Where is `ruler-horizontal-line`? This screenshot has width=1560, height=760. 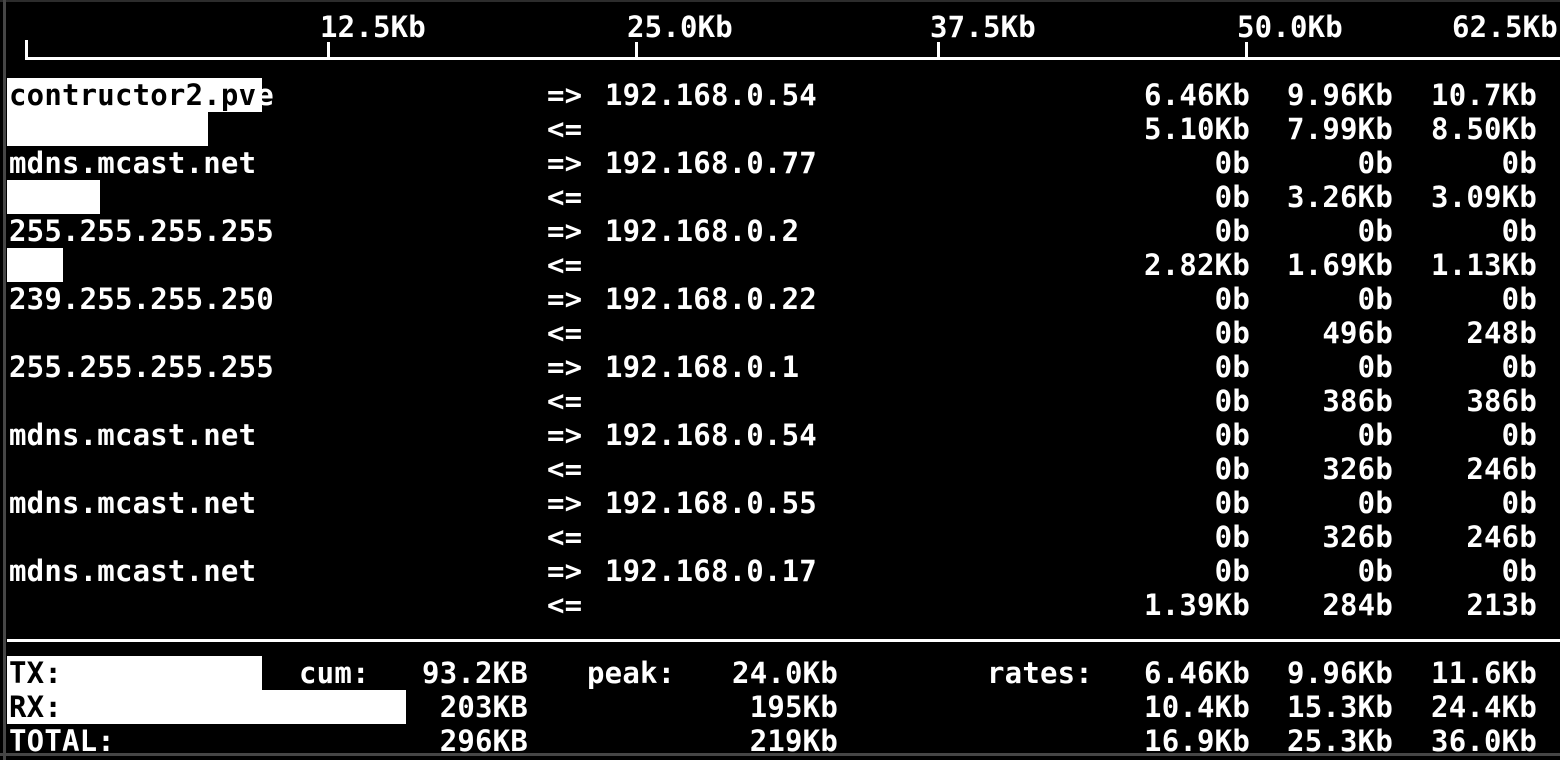
ruler-horizontal-line is located at coordinates (792, 58).